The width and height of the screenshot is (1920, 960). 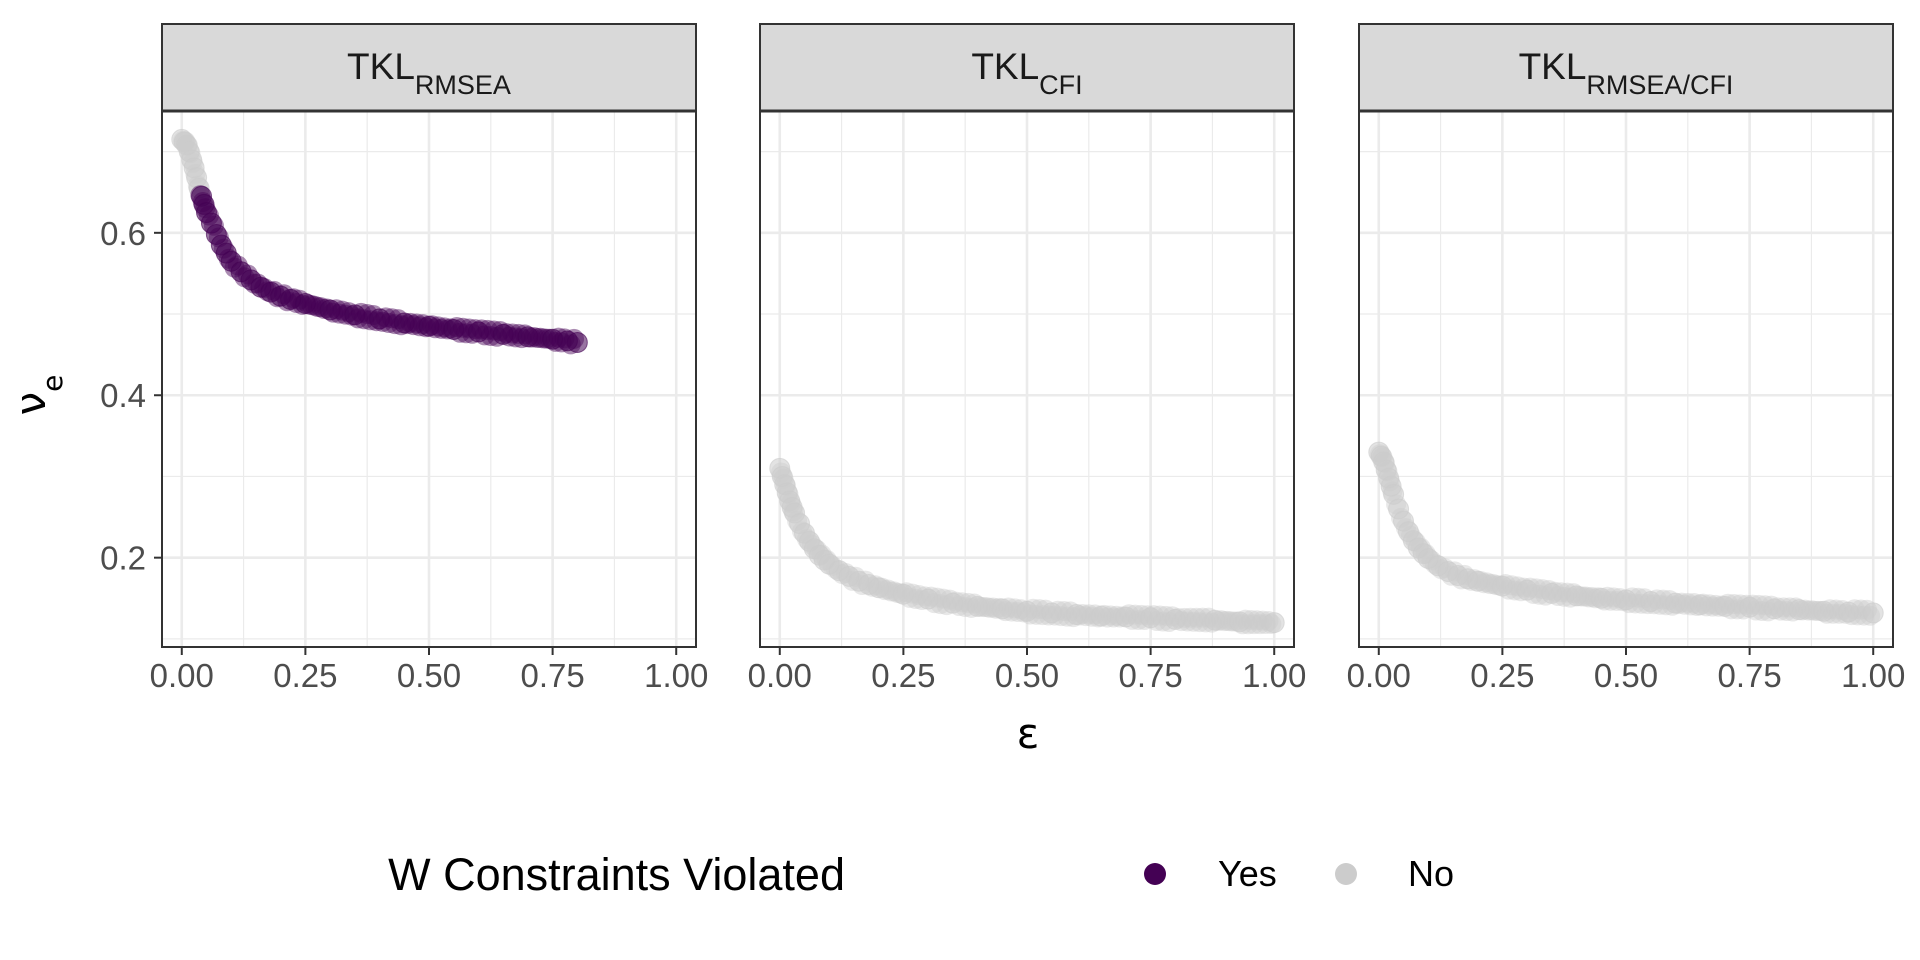 What do you see at coordinates (381, 66) in the screenshot?
I see `facet-label-main: TKL` at bounding box center [381, 66].